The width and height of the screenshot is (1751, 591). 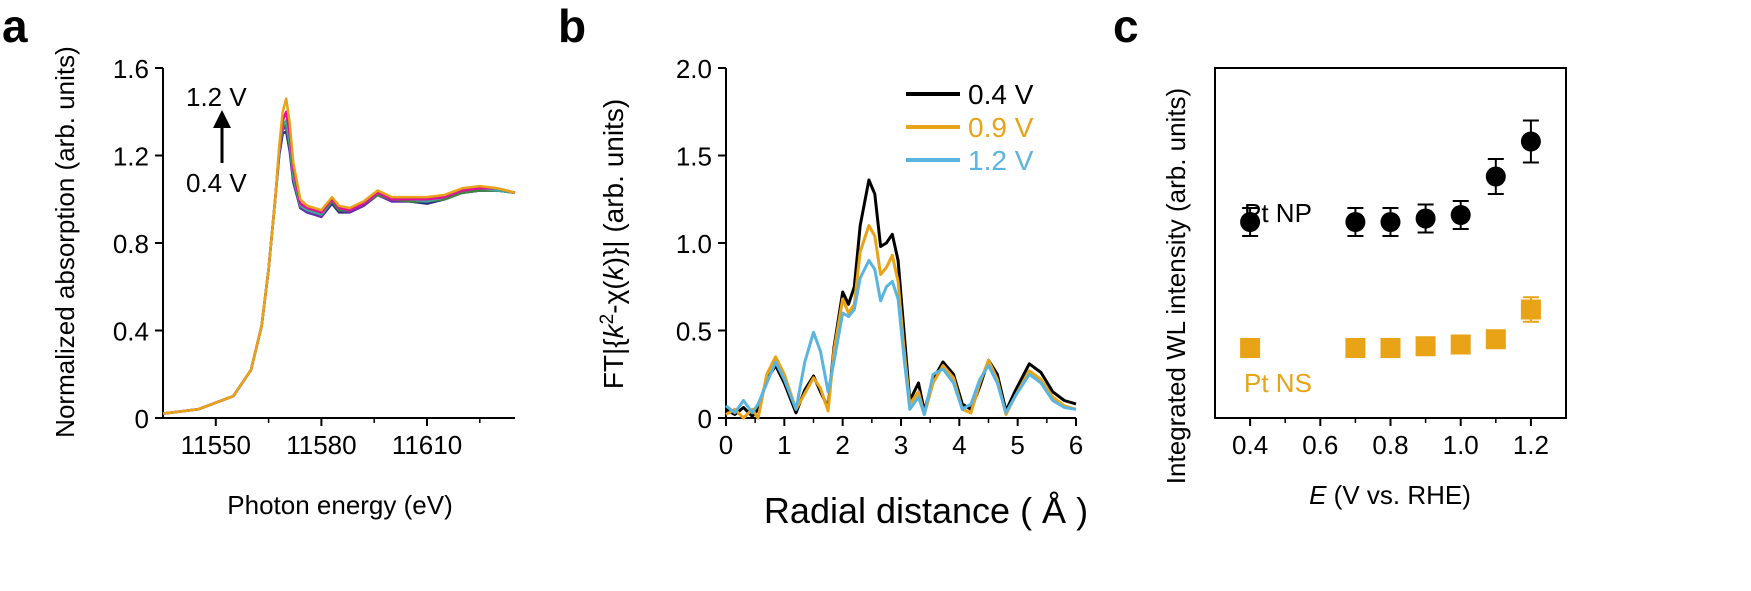 I want to click on panel-c-plot: 0.4 0.6 0.8 1.0 1.2, so click(x=1390, y=263).